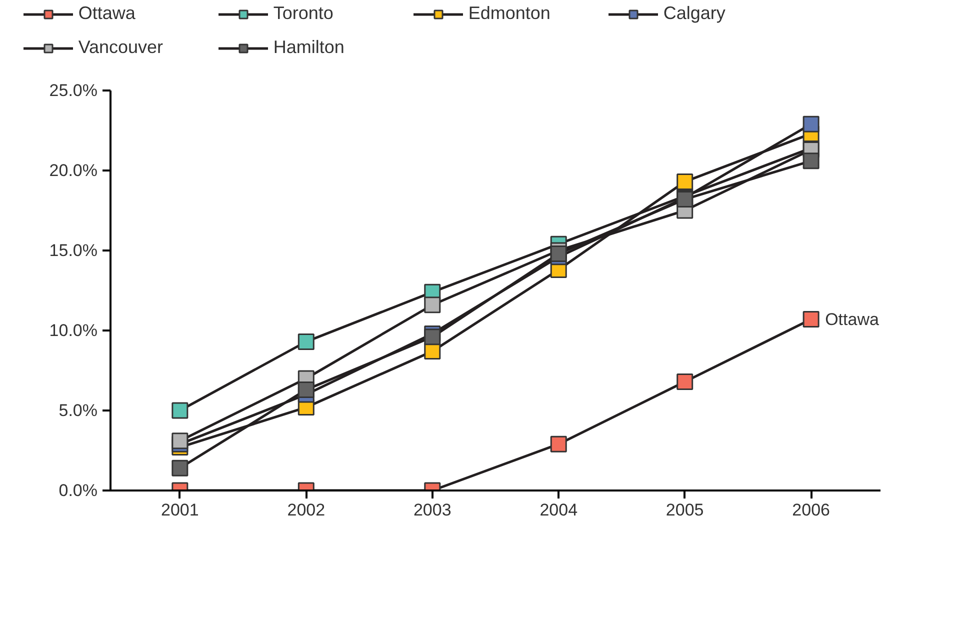 The width and height of the screenshot is (978, 637). Describe the element at coordinates (559, 510) in the screenshot. I see `x-tick-label: 2004` at that location.